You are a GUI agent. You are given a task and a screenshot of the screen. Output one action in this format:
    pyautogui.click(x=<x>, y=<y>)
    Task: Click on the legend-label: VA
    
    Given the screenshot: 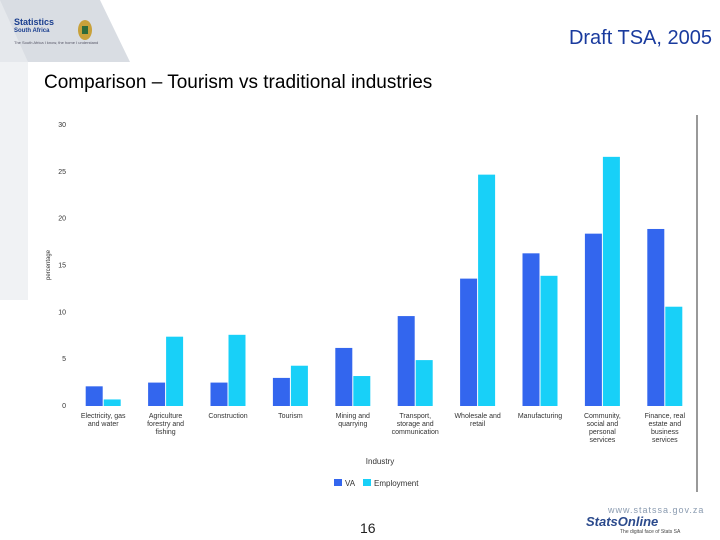 What is the action you would take?
    pyautogui.click(x=350, y=483)
    